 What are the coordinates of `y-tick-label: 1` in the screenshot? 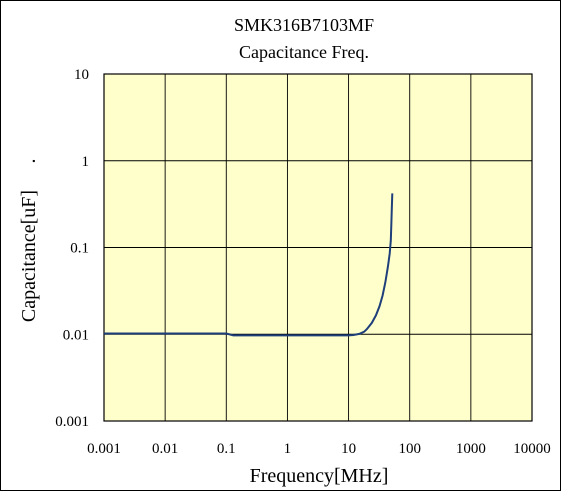 It's located at (86, 162).